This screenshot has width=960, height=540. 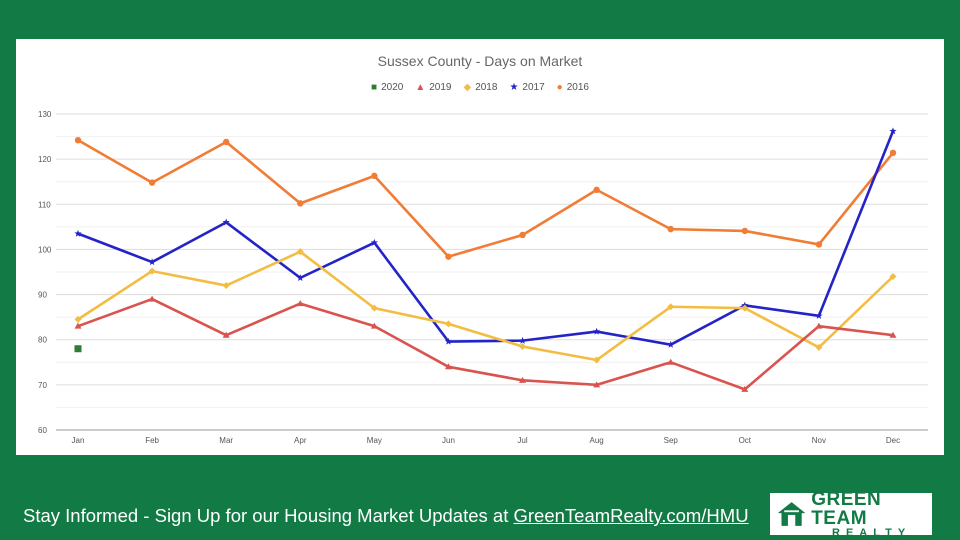 What do you see at coordinates (671, 440) in the screenshot?
I see `x-tick-label: Sep` at bounding box center [671, 440].